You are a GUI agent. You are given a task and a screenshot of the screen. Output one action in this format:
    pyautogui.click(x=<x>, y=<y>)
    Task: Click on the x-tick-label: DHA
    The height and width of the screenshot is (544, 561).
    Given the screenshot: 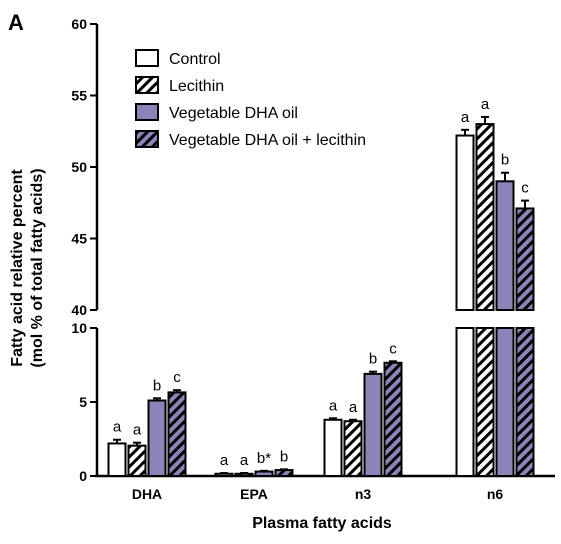 What is the action you would take?
    pyautogui.click(x=147, y=494)
    